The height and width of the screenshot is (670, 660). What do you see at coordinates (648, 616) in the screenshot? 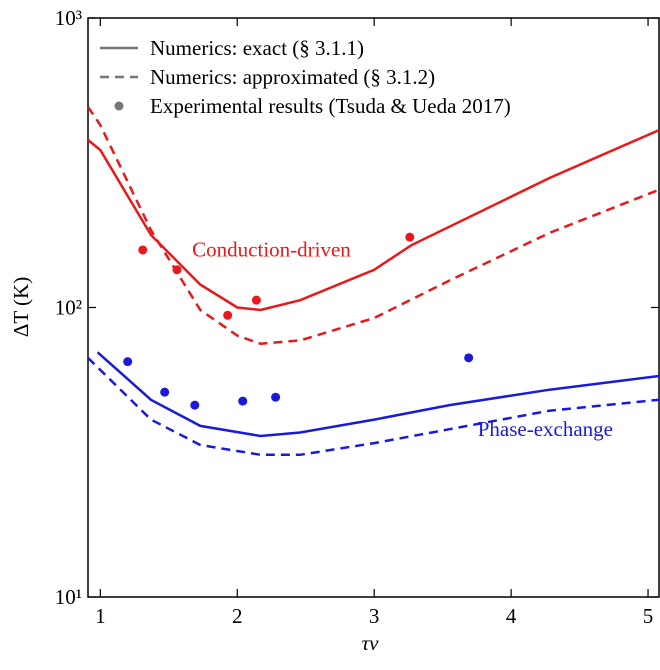
I see `x-tick-label: 5` at bounding box center [648, 616].